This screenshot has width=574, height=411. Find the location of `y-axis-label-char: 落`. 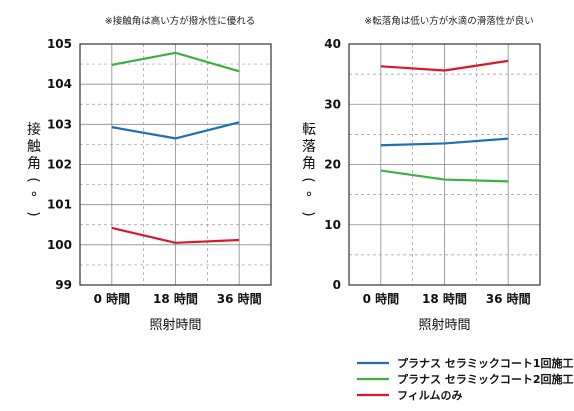

y-axis-label-char: 落 is located at coordinates (309, 147).